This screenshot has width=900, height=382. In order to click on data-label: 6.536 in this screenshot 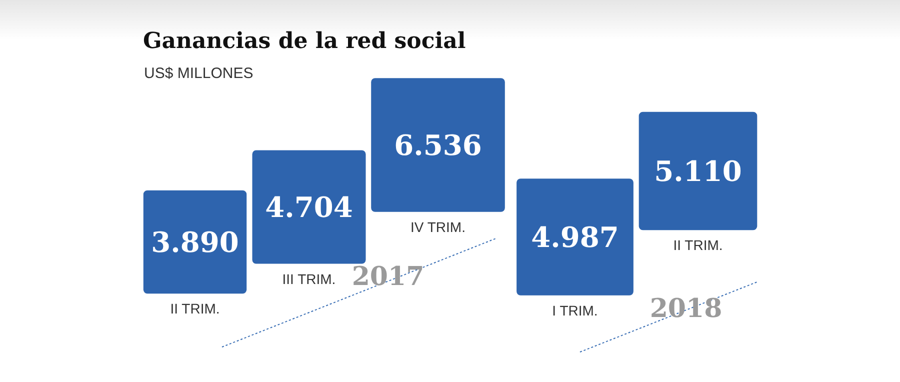, I will do `click(438, 145)`.